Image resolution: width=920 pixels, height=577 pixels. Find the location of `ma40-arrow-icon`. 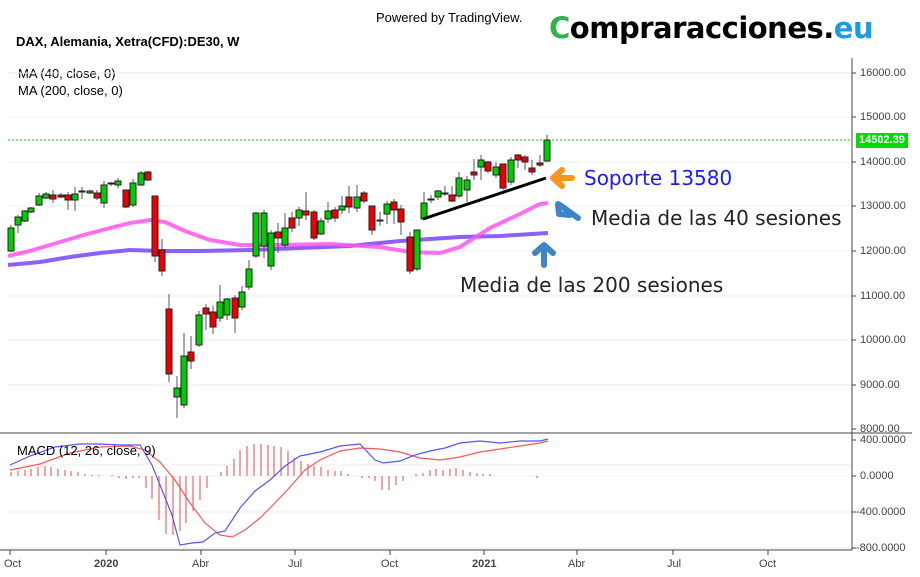

ma40-arrow-icon is located at coordinates (568, 211).